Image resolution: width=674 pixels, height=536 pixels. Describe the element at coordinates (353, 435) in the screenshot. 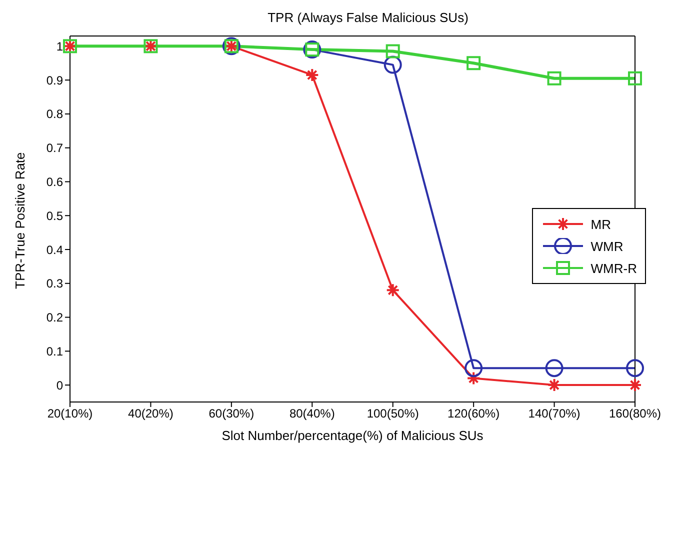

I see `x-axis-title: Slot Number/percentage(%) of Malicious SUs` at that location.